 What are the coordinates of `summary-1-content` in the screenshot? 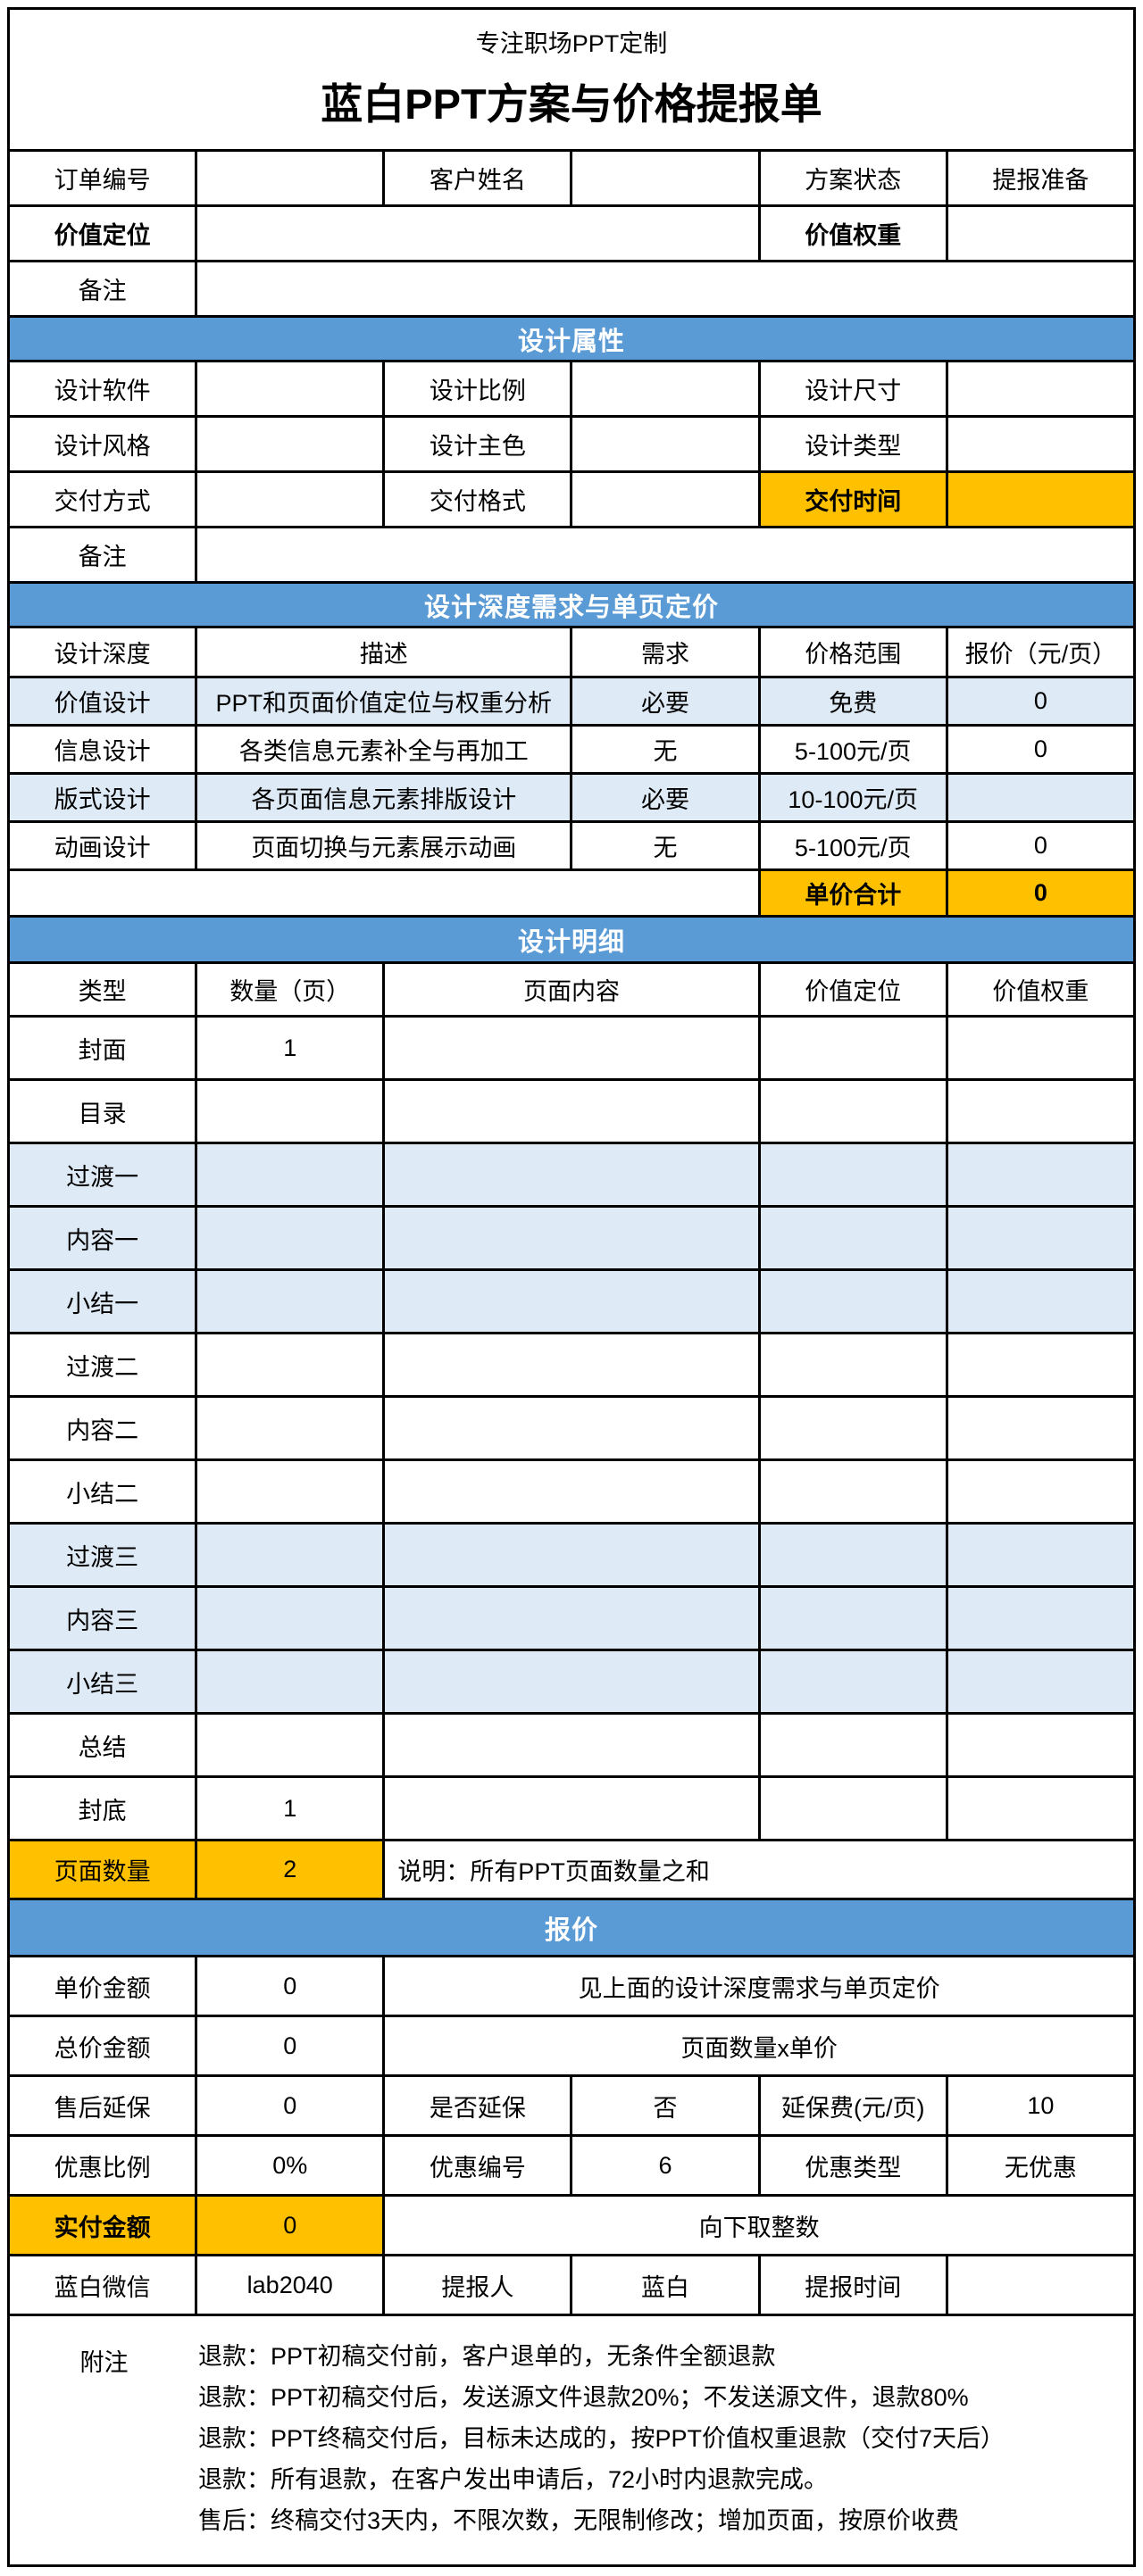 It's located at (571, 1301).